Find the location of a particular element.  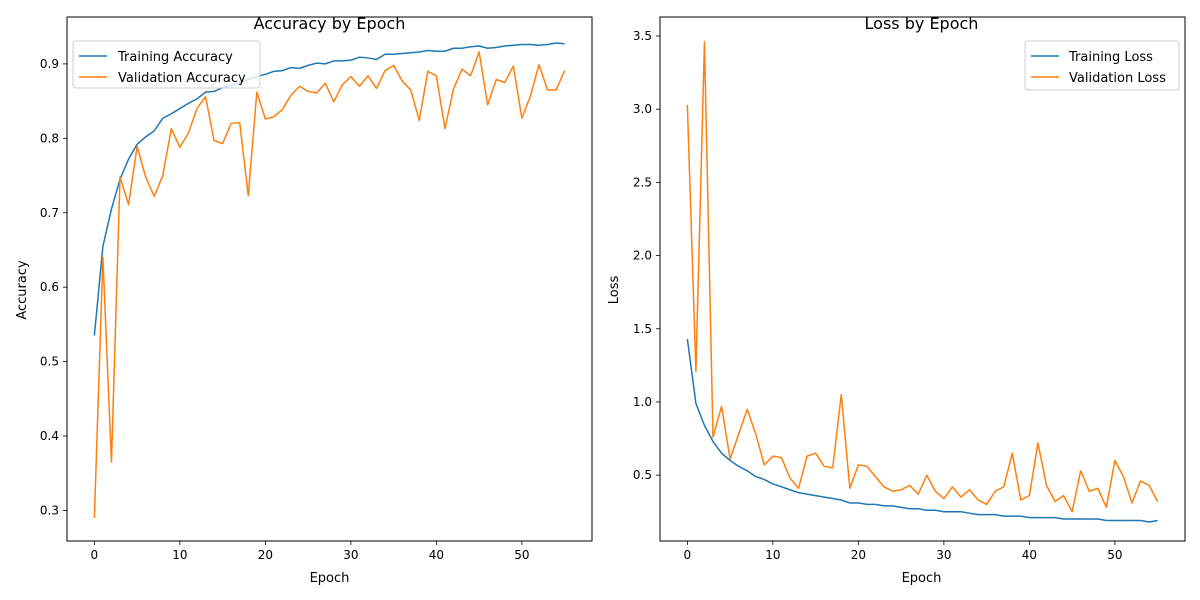

legend: Training Accuracy Validation Accuracy is located at coordinates (166, 64).